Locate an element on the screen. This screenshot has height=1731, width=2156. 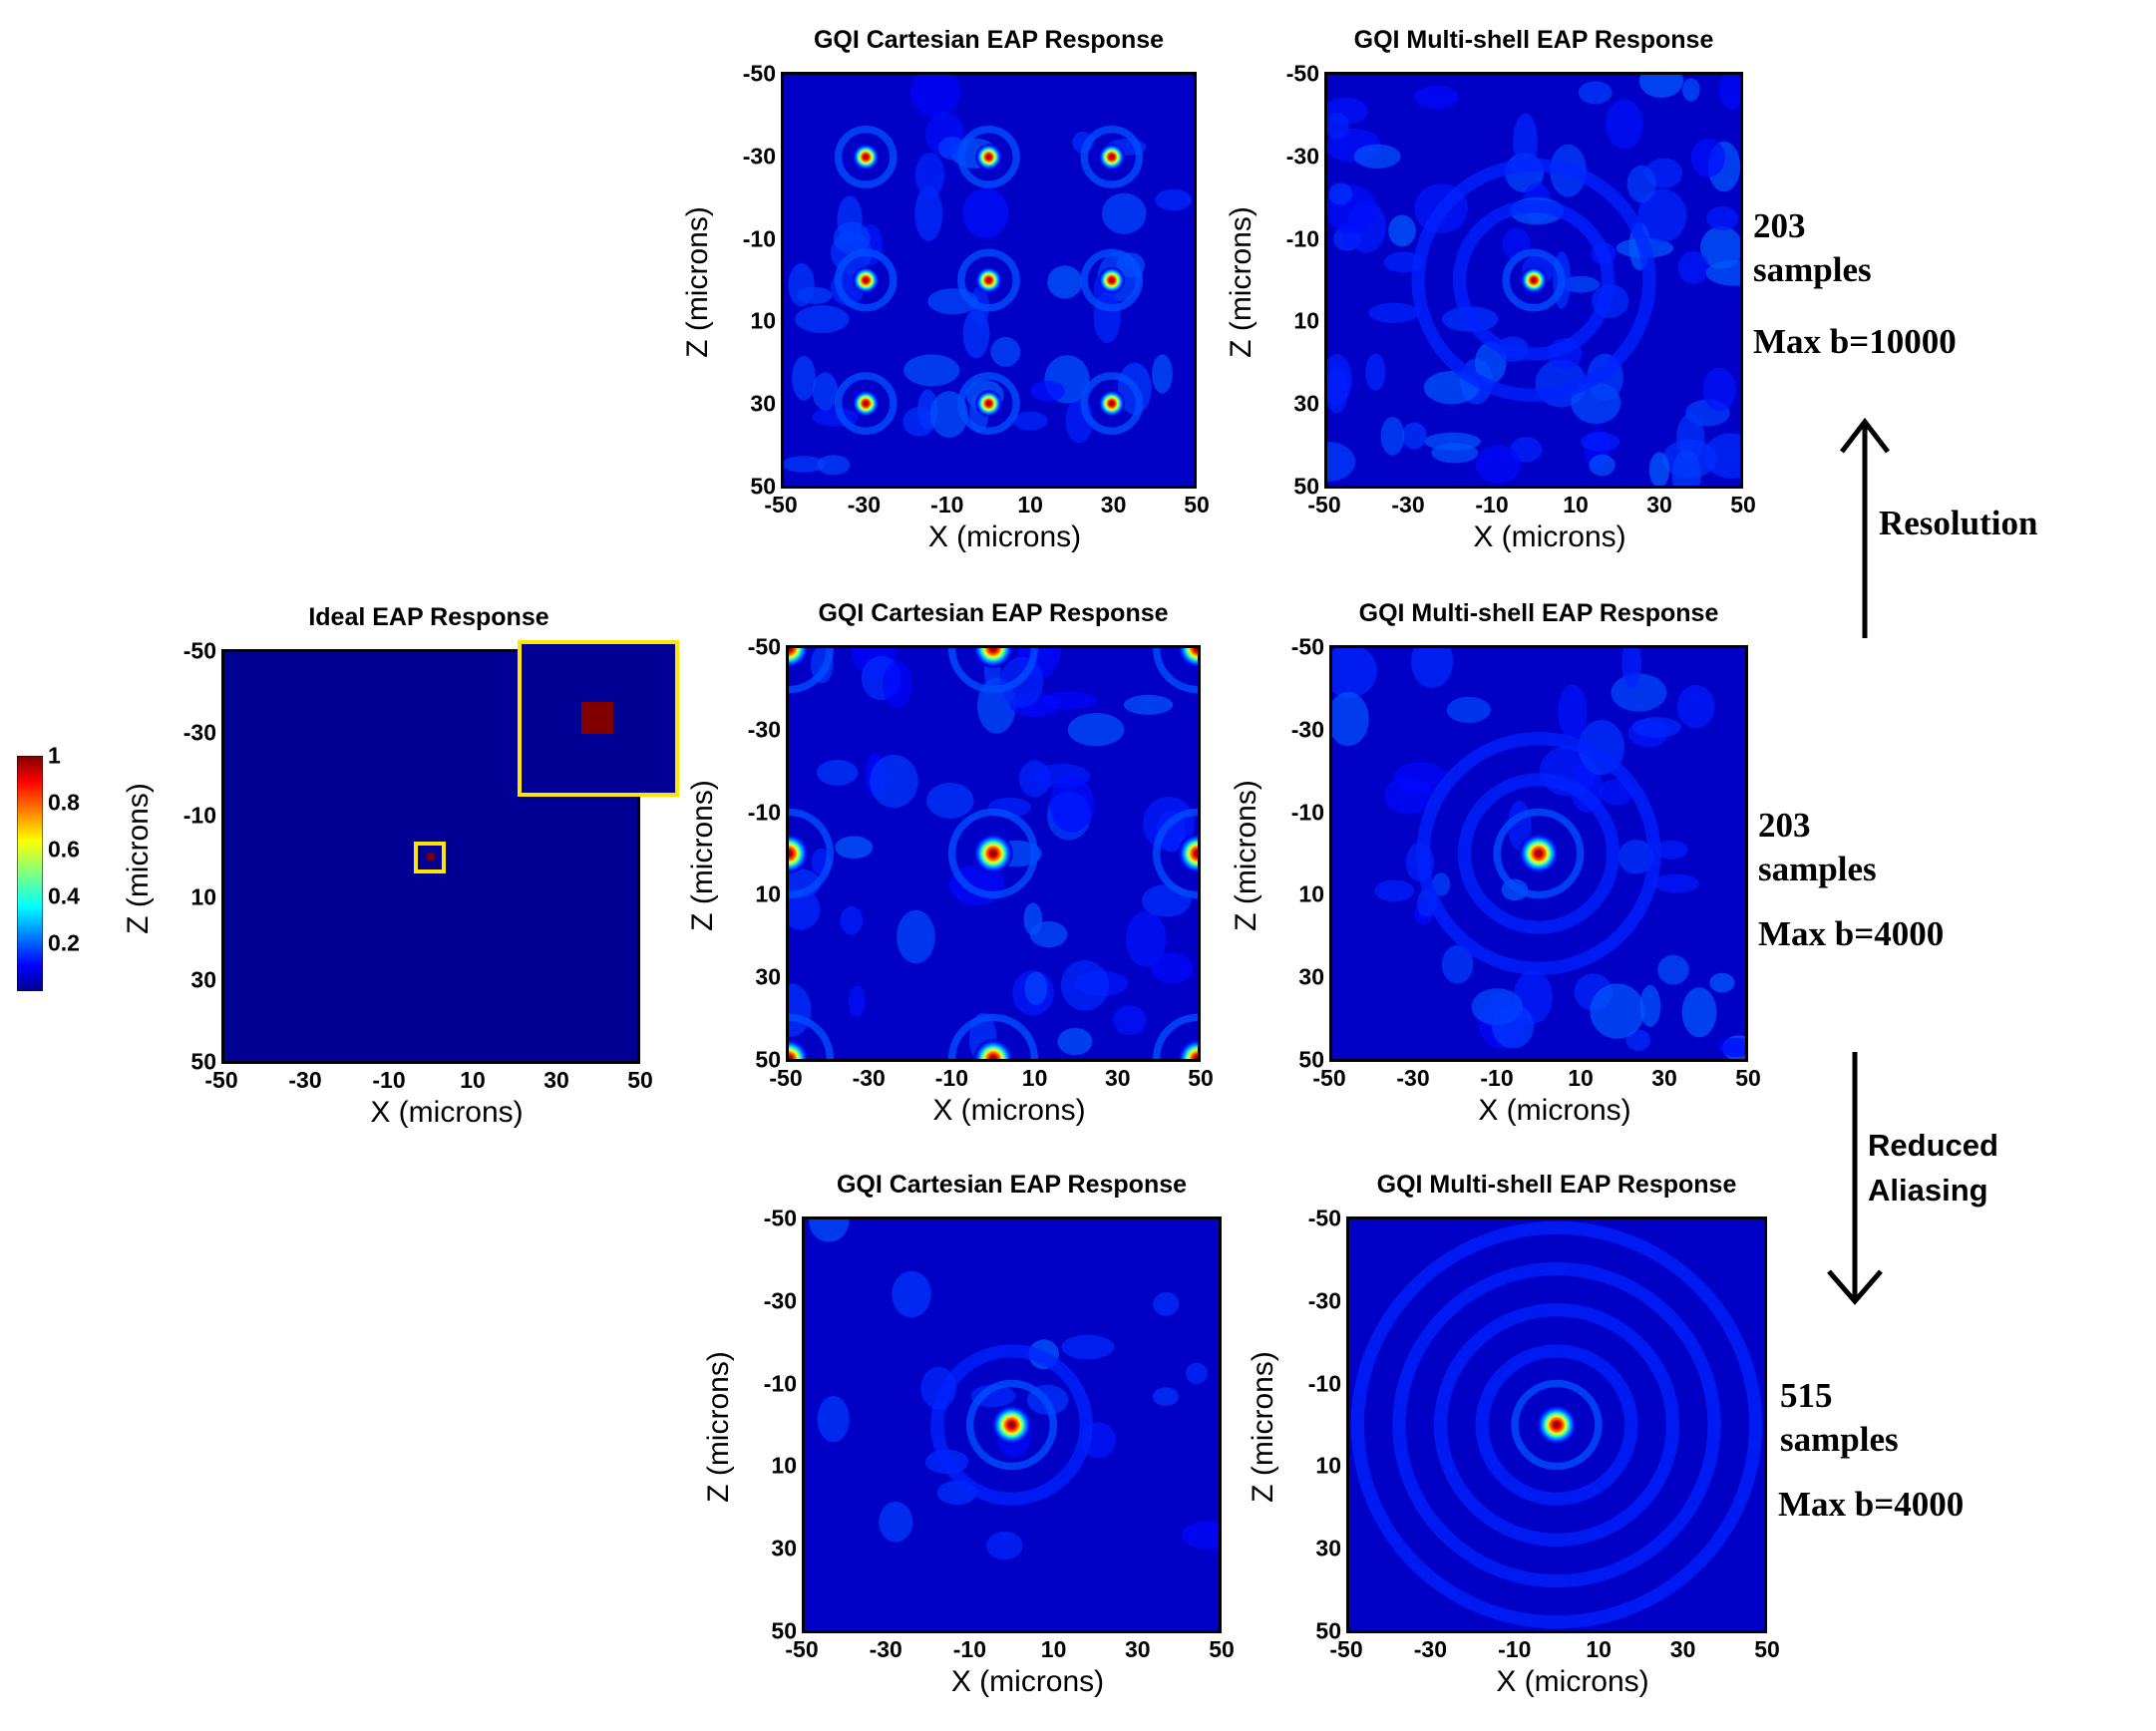
row3-maxb: Max b=4000 is located at coordinates (1872, 1504).